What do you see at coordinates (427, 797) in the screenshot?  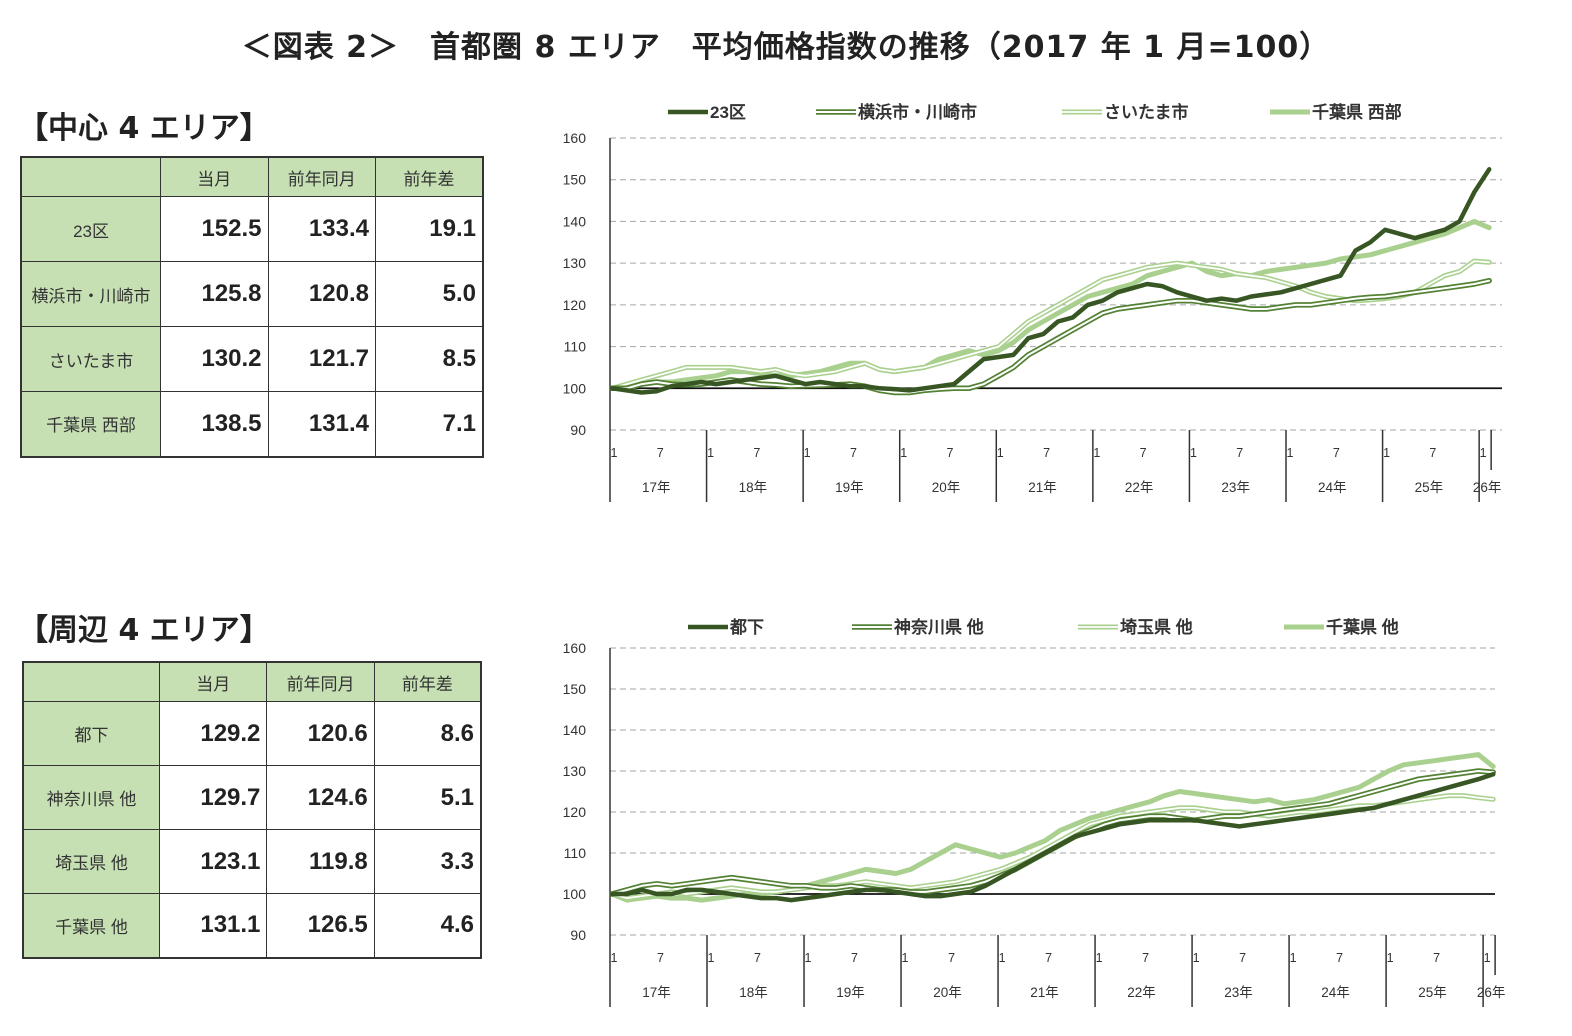 I see `cell-diff: 5.1` at bounding box center [427, 797].